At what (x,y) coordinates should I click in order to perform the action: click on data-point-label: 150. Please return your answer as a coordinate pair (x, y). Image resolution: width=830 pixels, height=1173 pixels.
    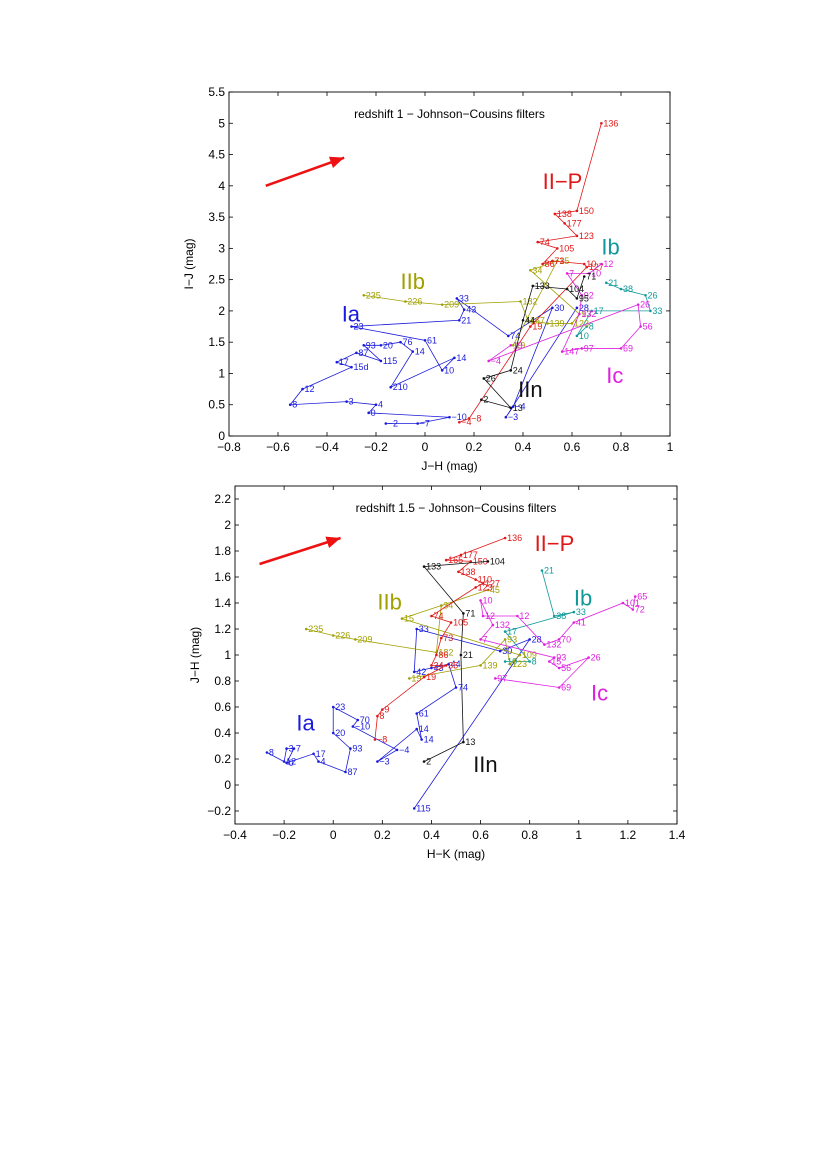
    Looking at the image, I should click on (586, 211).